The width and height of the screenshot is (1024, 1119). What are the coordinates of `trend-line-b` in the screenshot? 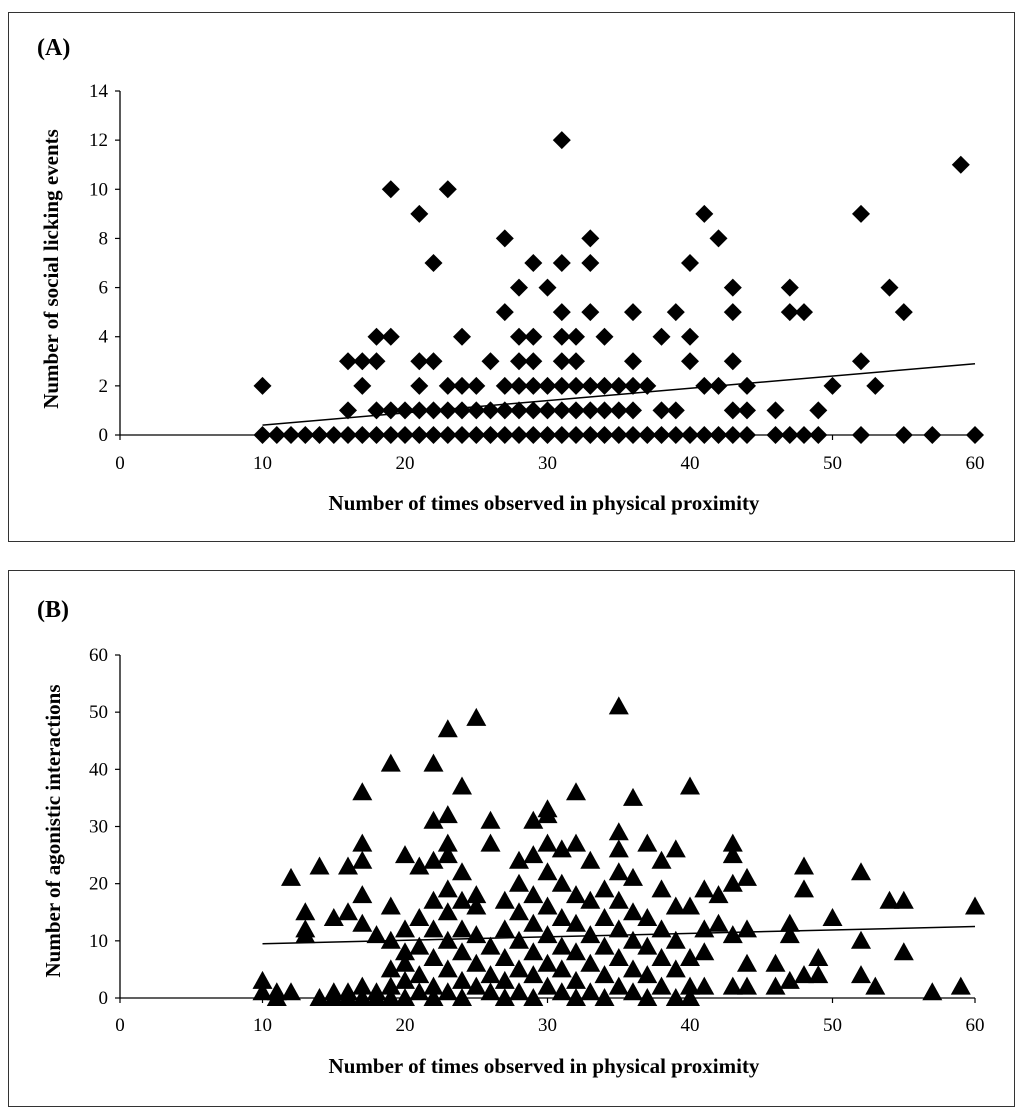 It's located at (619, 935).